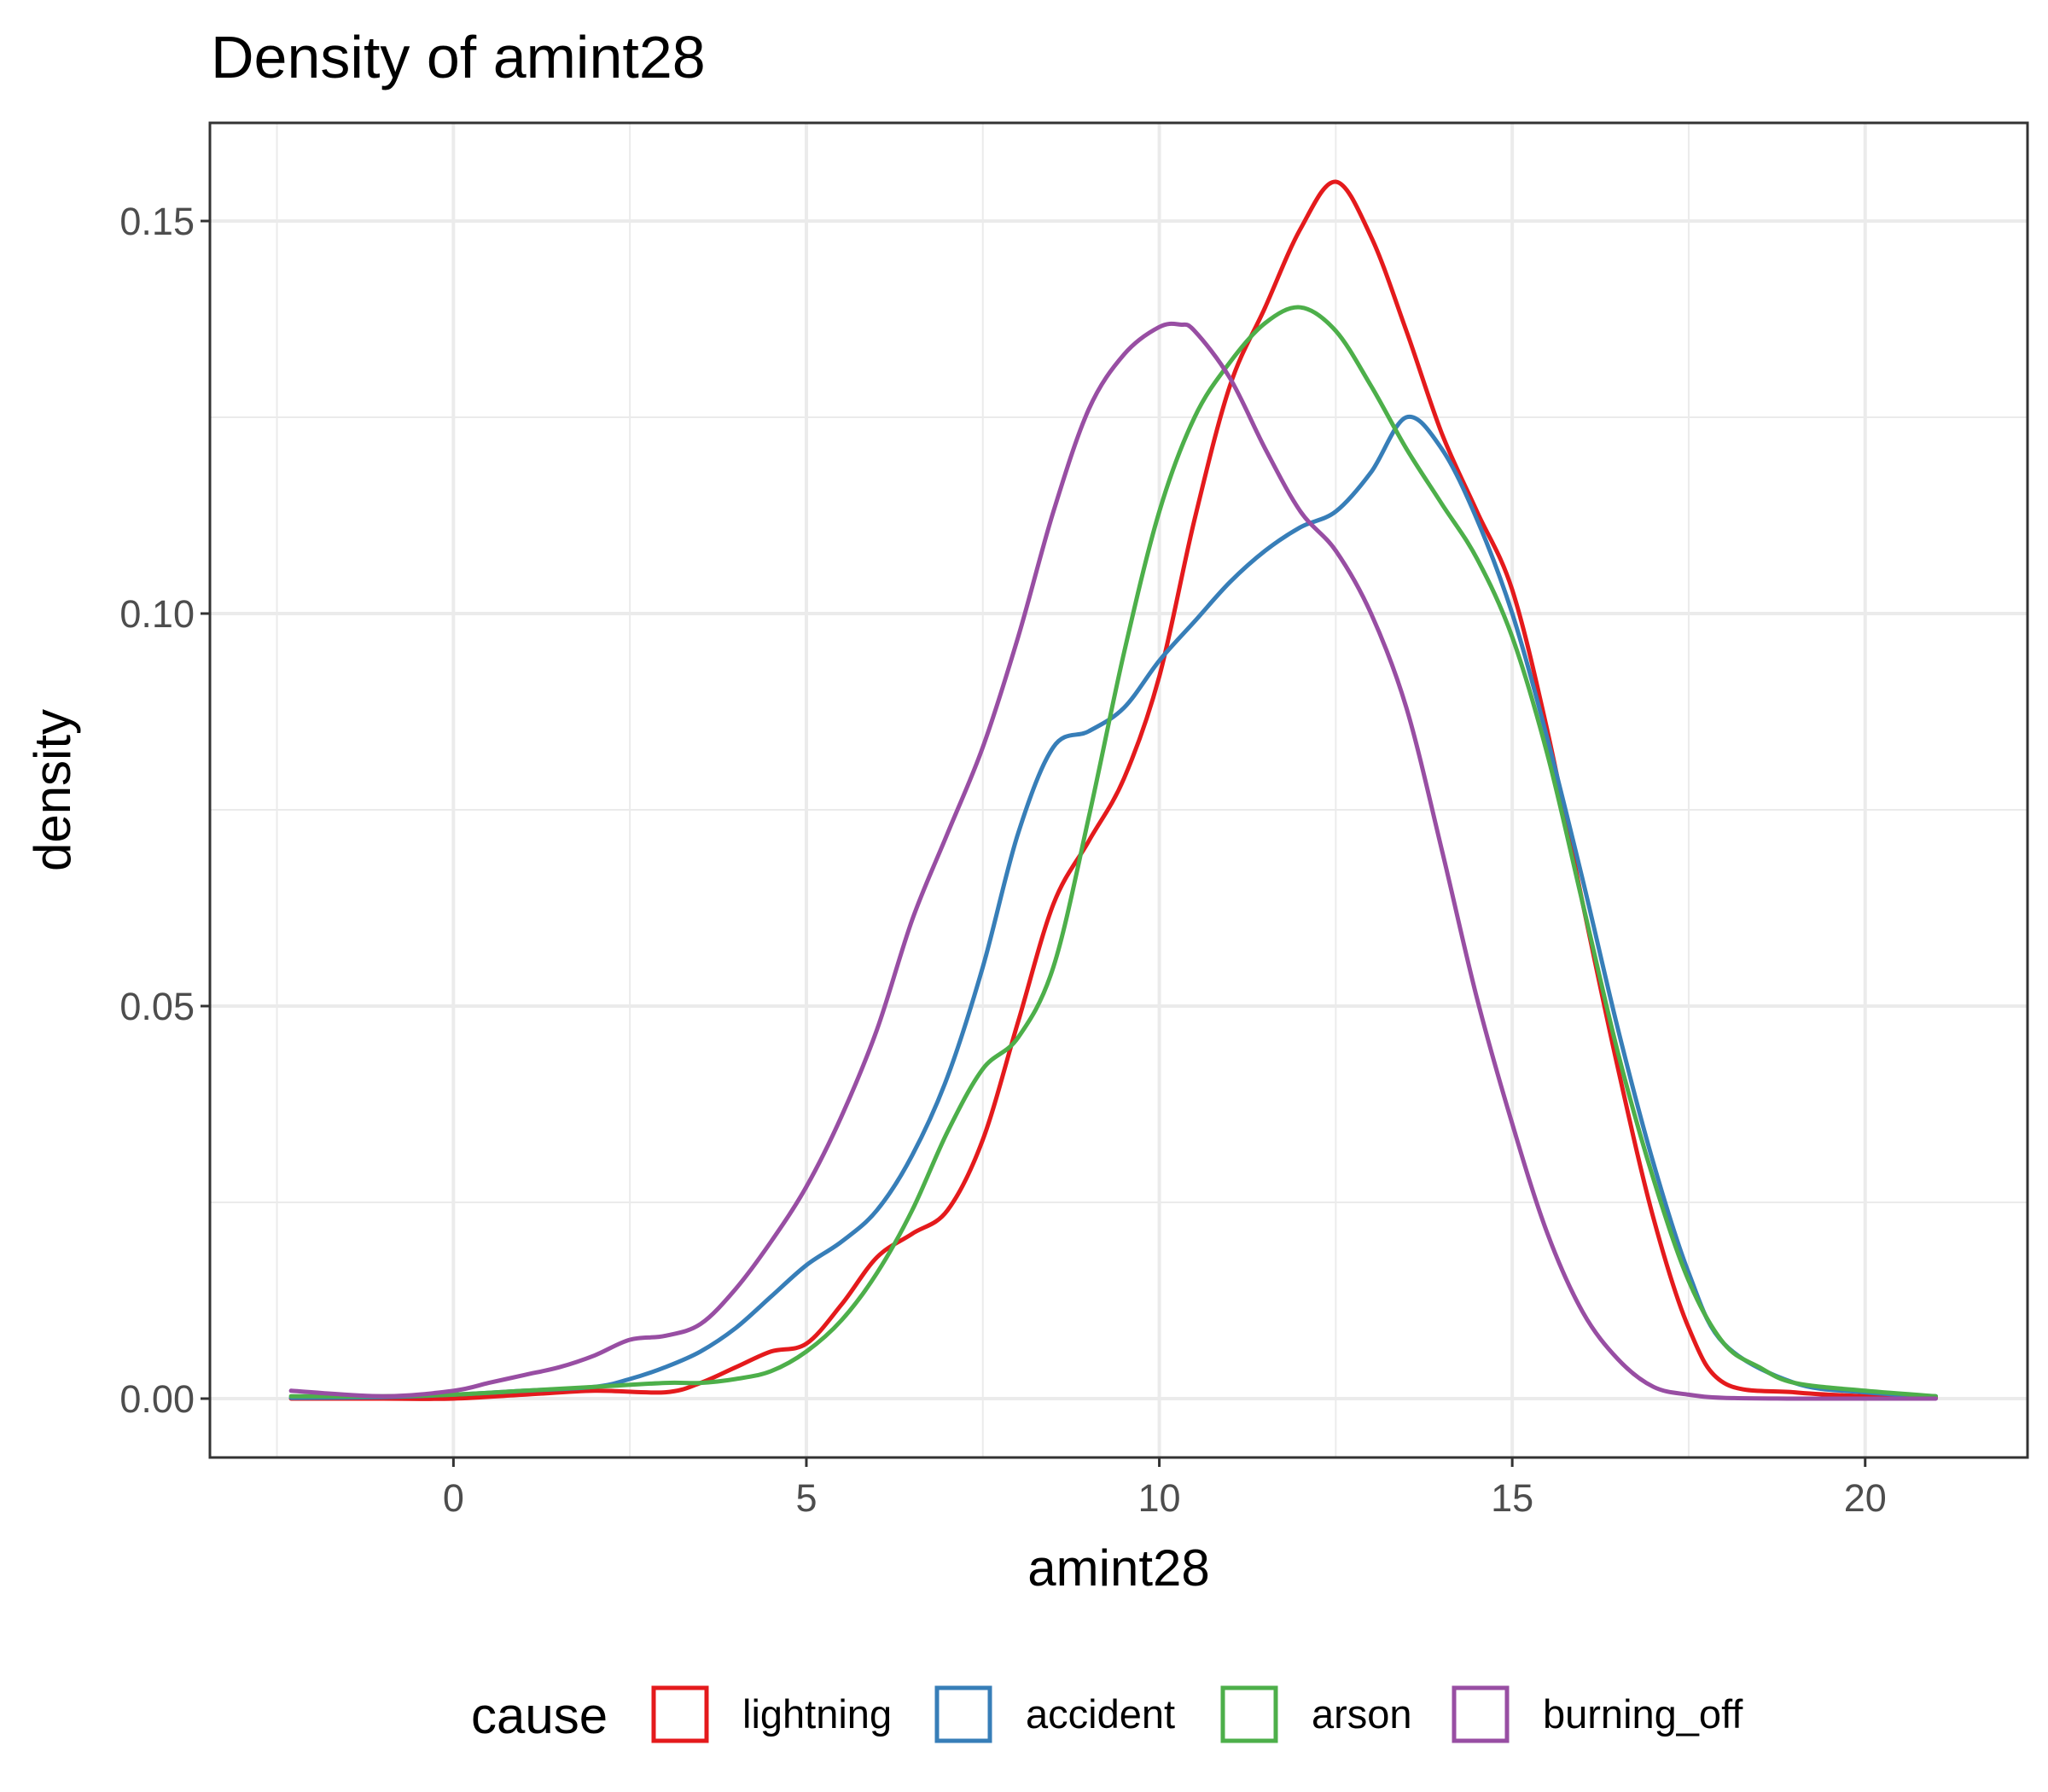 The image size is (2048, 1792). What do you see at coordinates (1100, 1714) in the screenshot?
I see `legend-label-accident: accident` at bounding box center [1100, 1714].